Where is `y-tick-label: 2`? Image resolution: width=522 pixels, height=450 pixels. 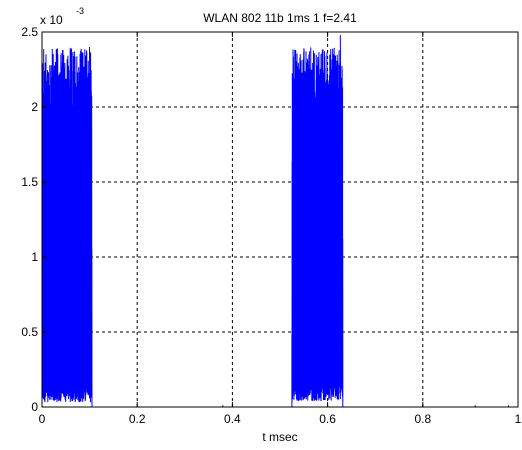 y-tick-label: 2 is located at coordinates (34, 107).